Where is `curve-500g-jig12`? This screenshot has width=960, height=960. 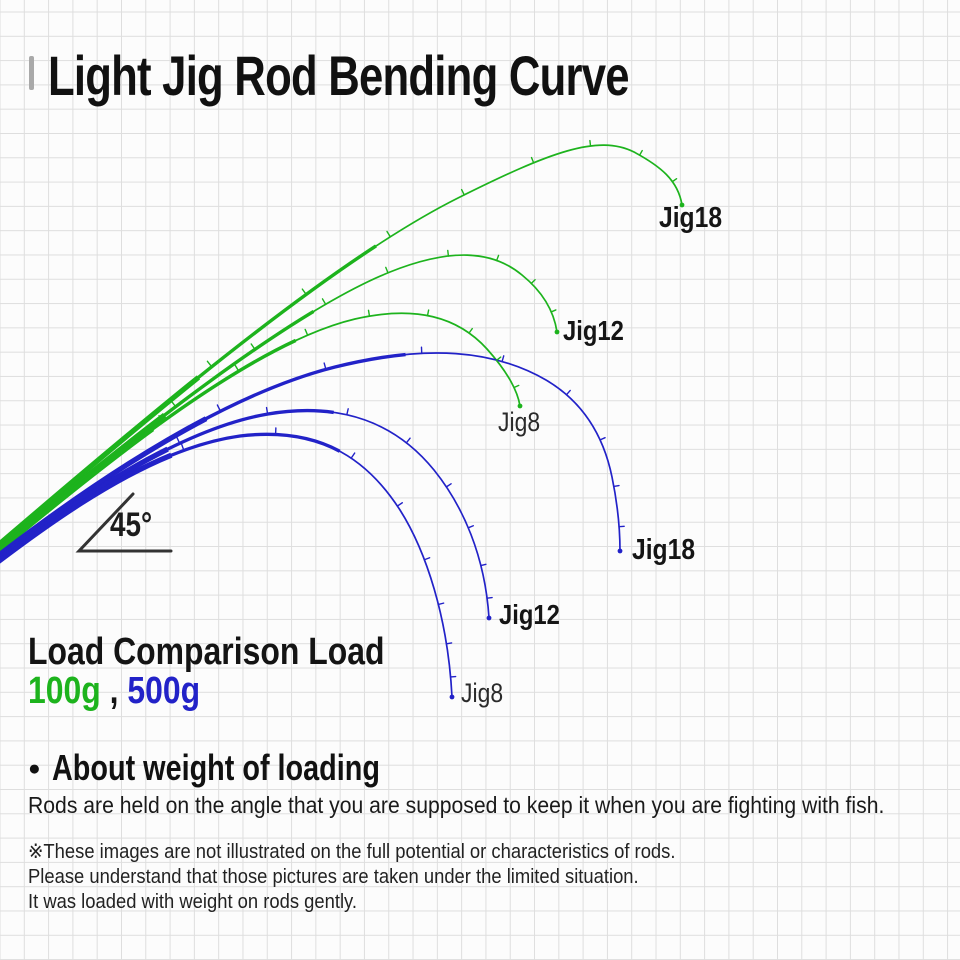 curve-500g-jig12 is located at coordinates (245, 514).